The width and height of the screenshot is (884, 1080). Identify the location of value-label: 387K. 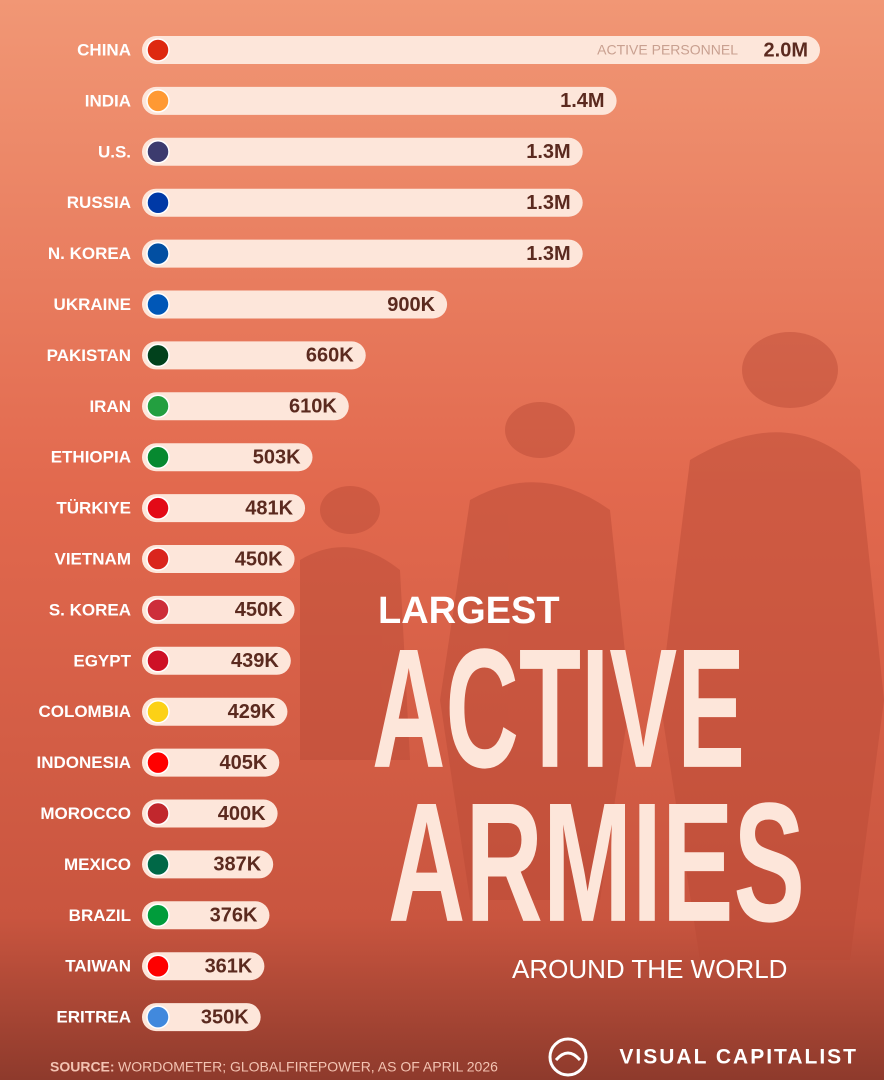
(237, 865).